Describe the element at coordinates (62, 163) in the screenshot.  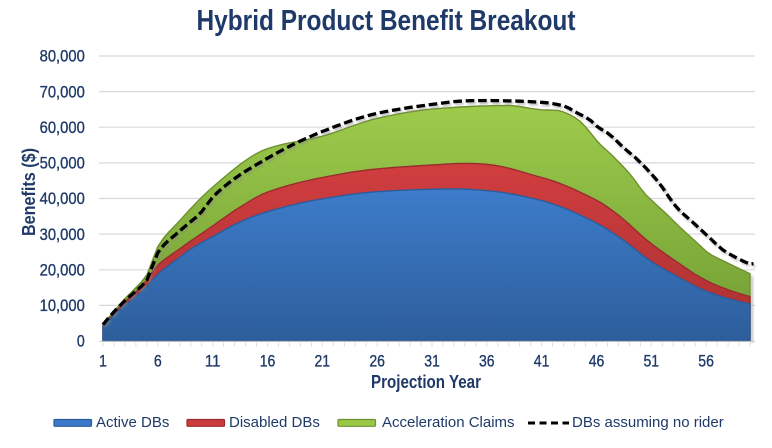
I see `svg-text: 50,000` at that location.